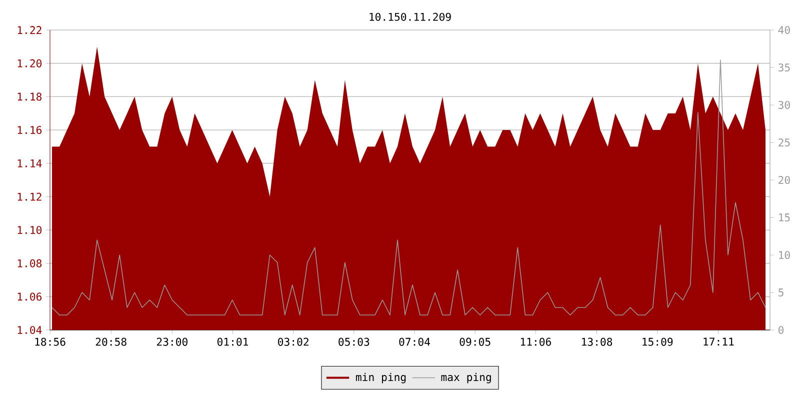 Image resolution: width=800 pixels, height=400 pixels. I want to click on y-tick-label: 1.04, so click(30, 330).